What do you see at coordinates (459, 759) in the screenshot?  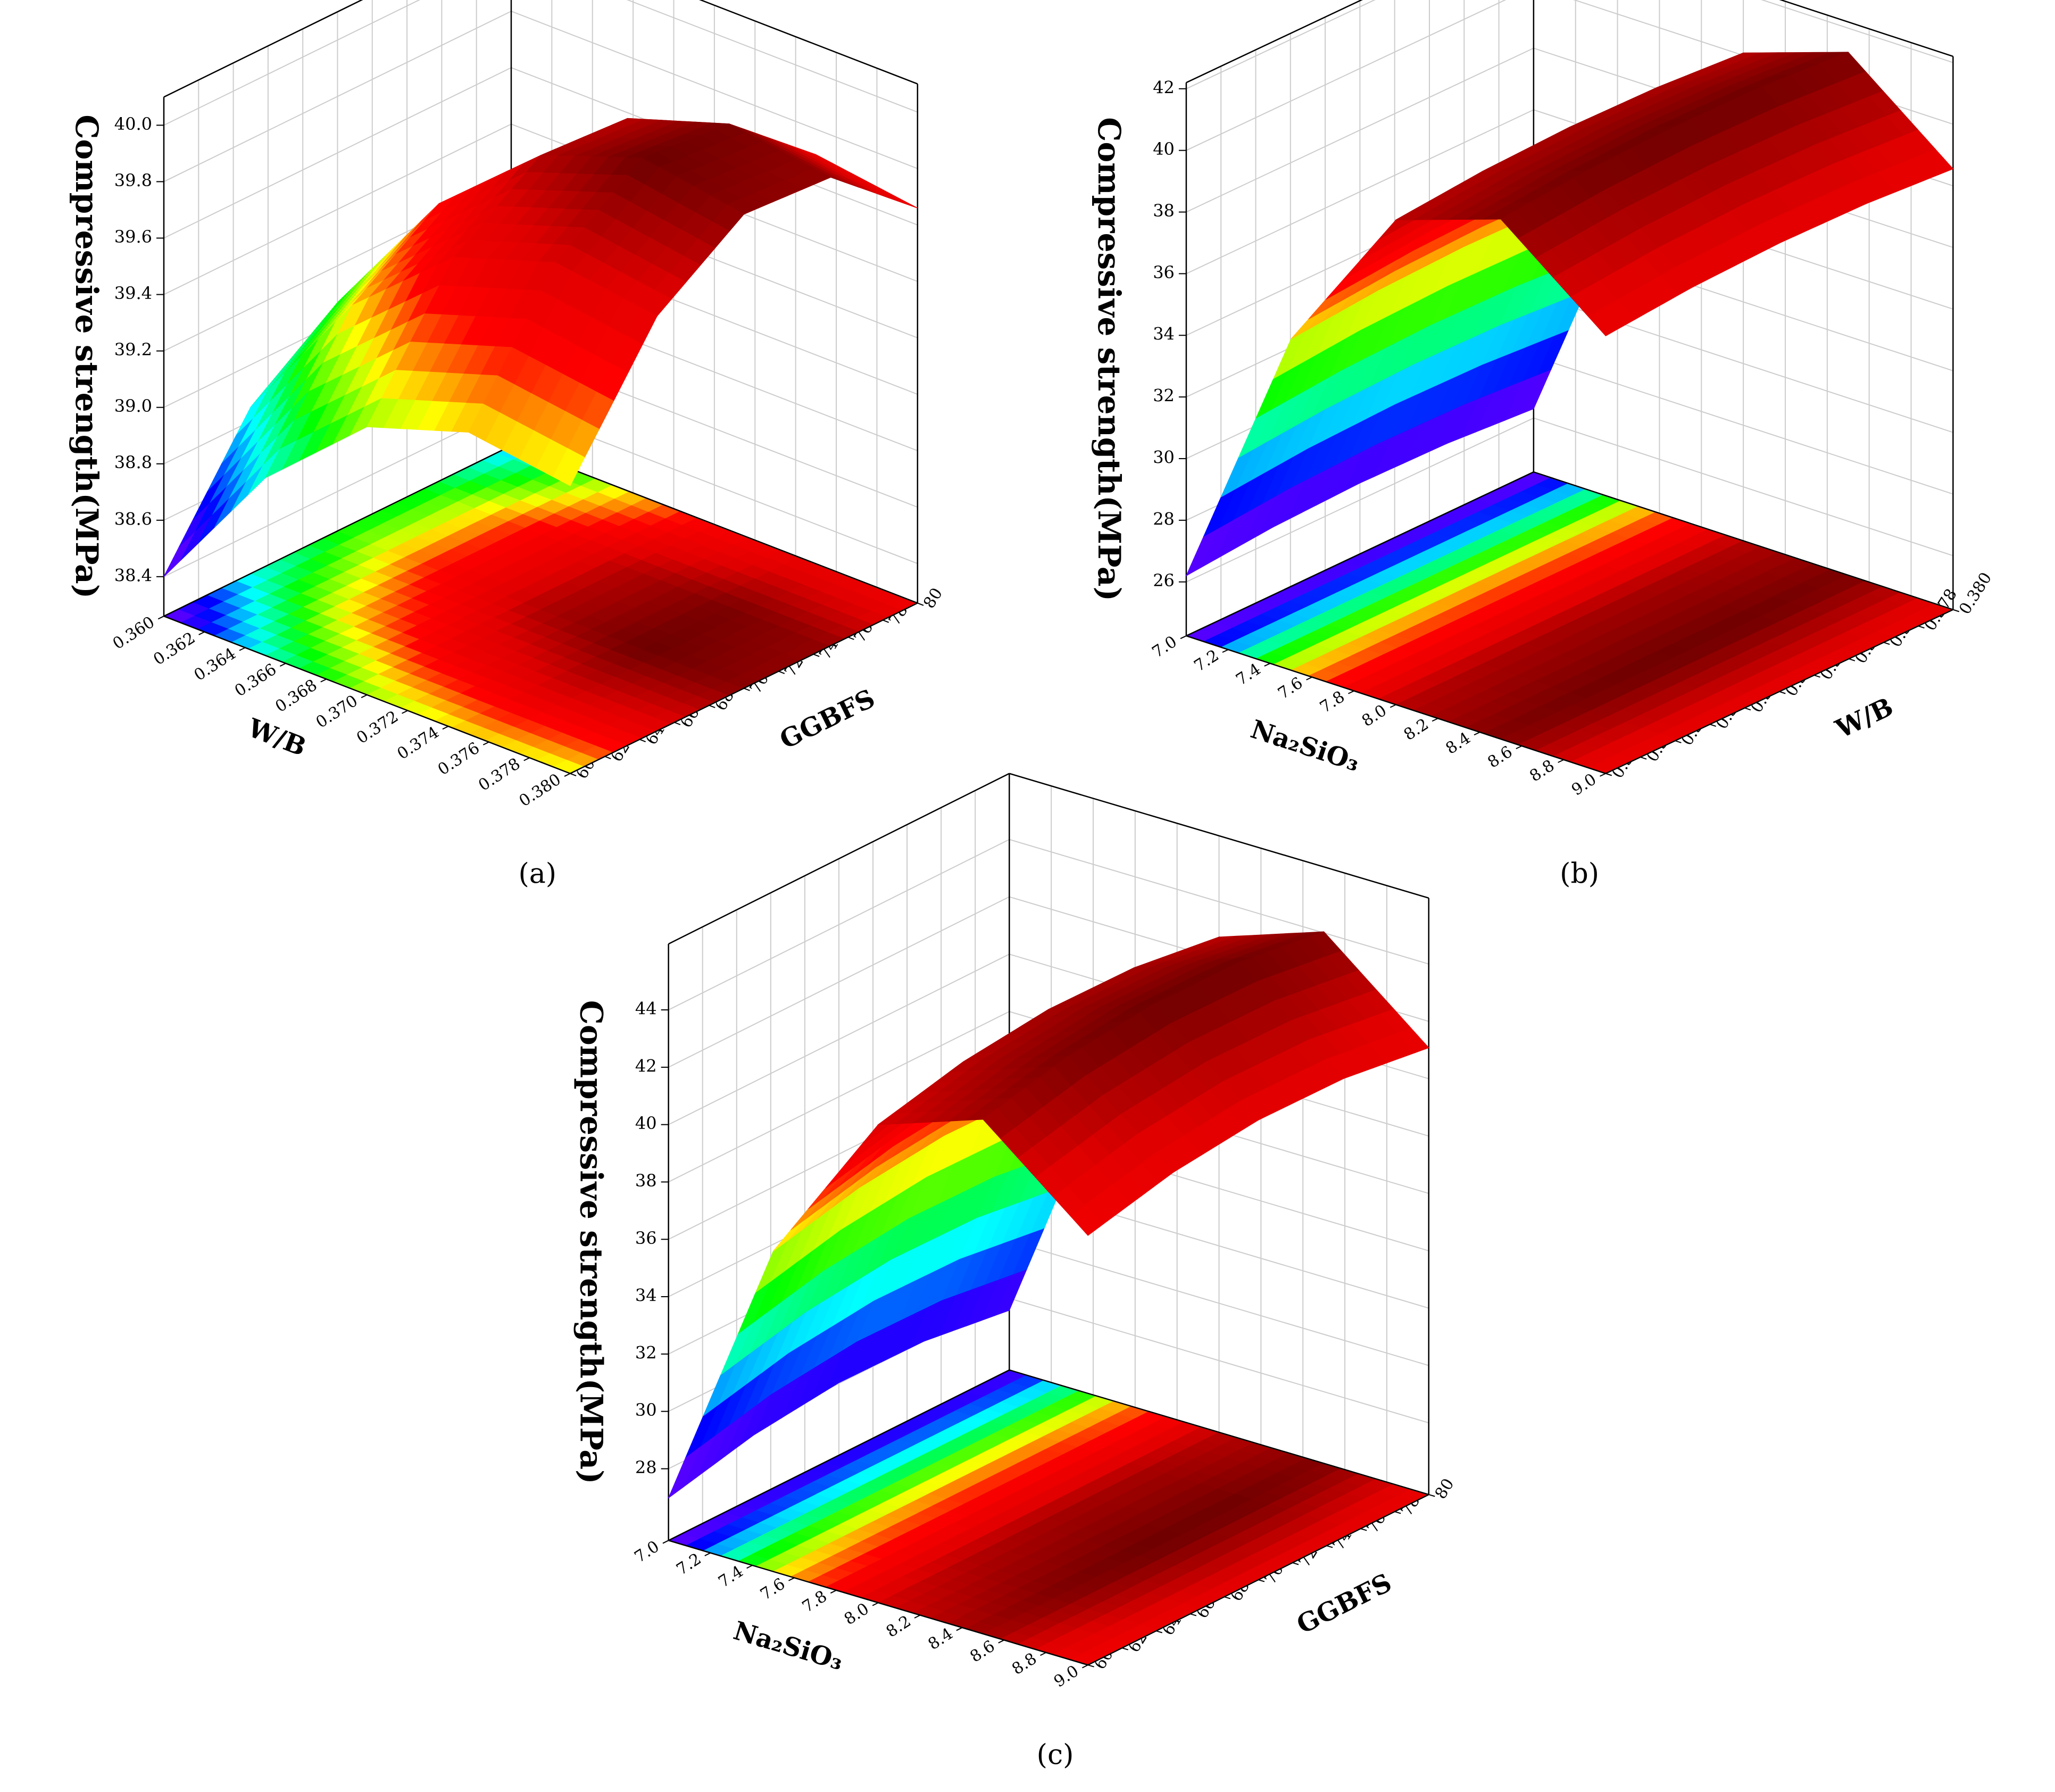 I see `x-tick-label: 0.376` at bounding box center [459, 759].